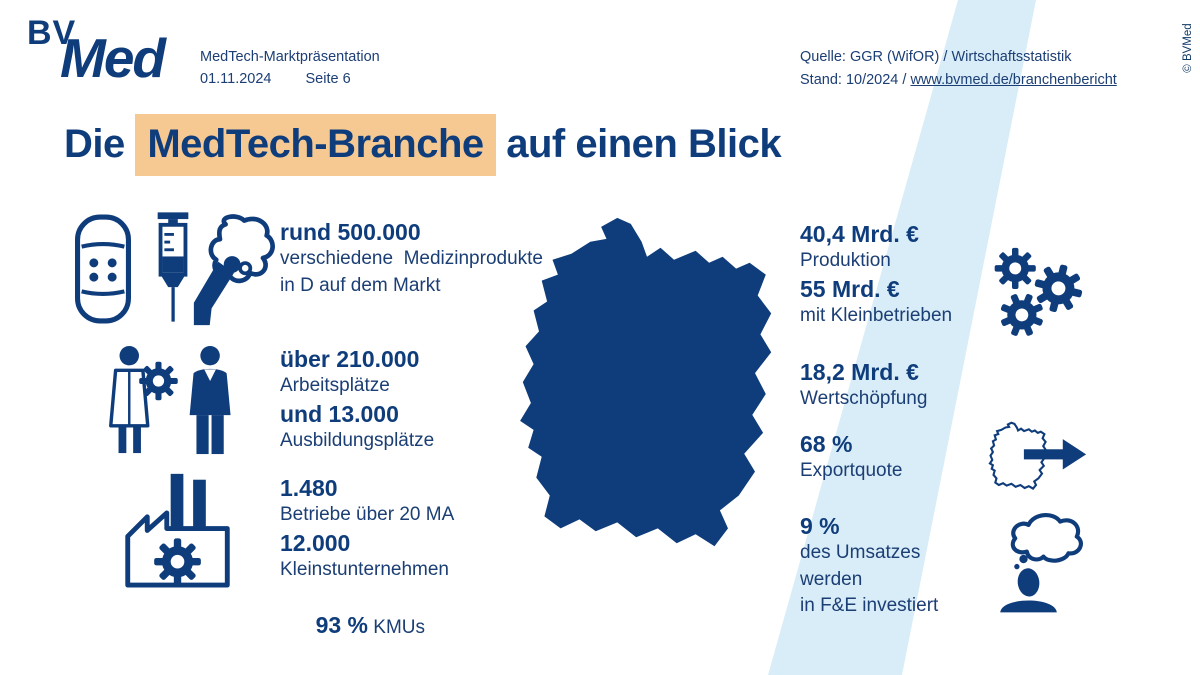  What do you see at coordinates (290, 57) in the screenshot?
I see `presentation-title: MedTech-Marktpräsentation` at bounding box center [290, 57].